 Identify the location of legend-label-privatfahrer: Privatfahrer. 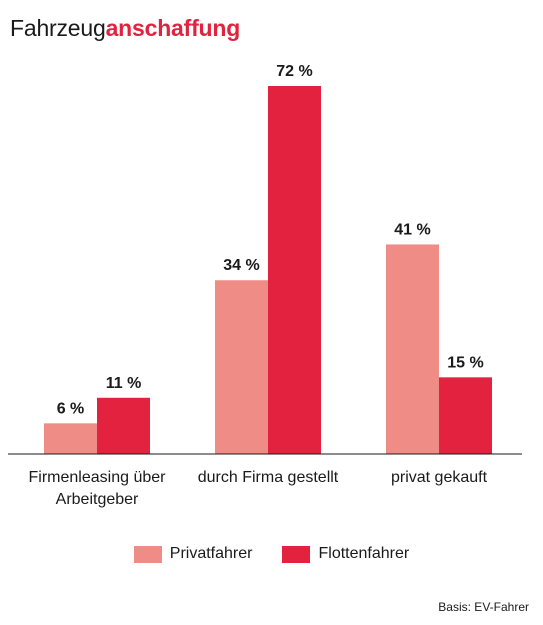
(211, 553).